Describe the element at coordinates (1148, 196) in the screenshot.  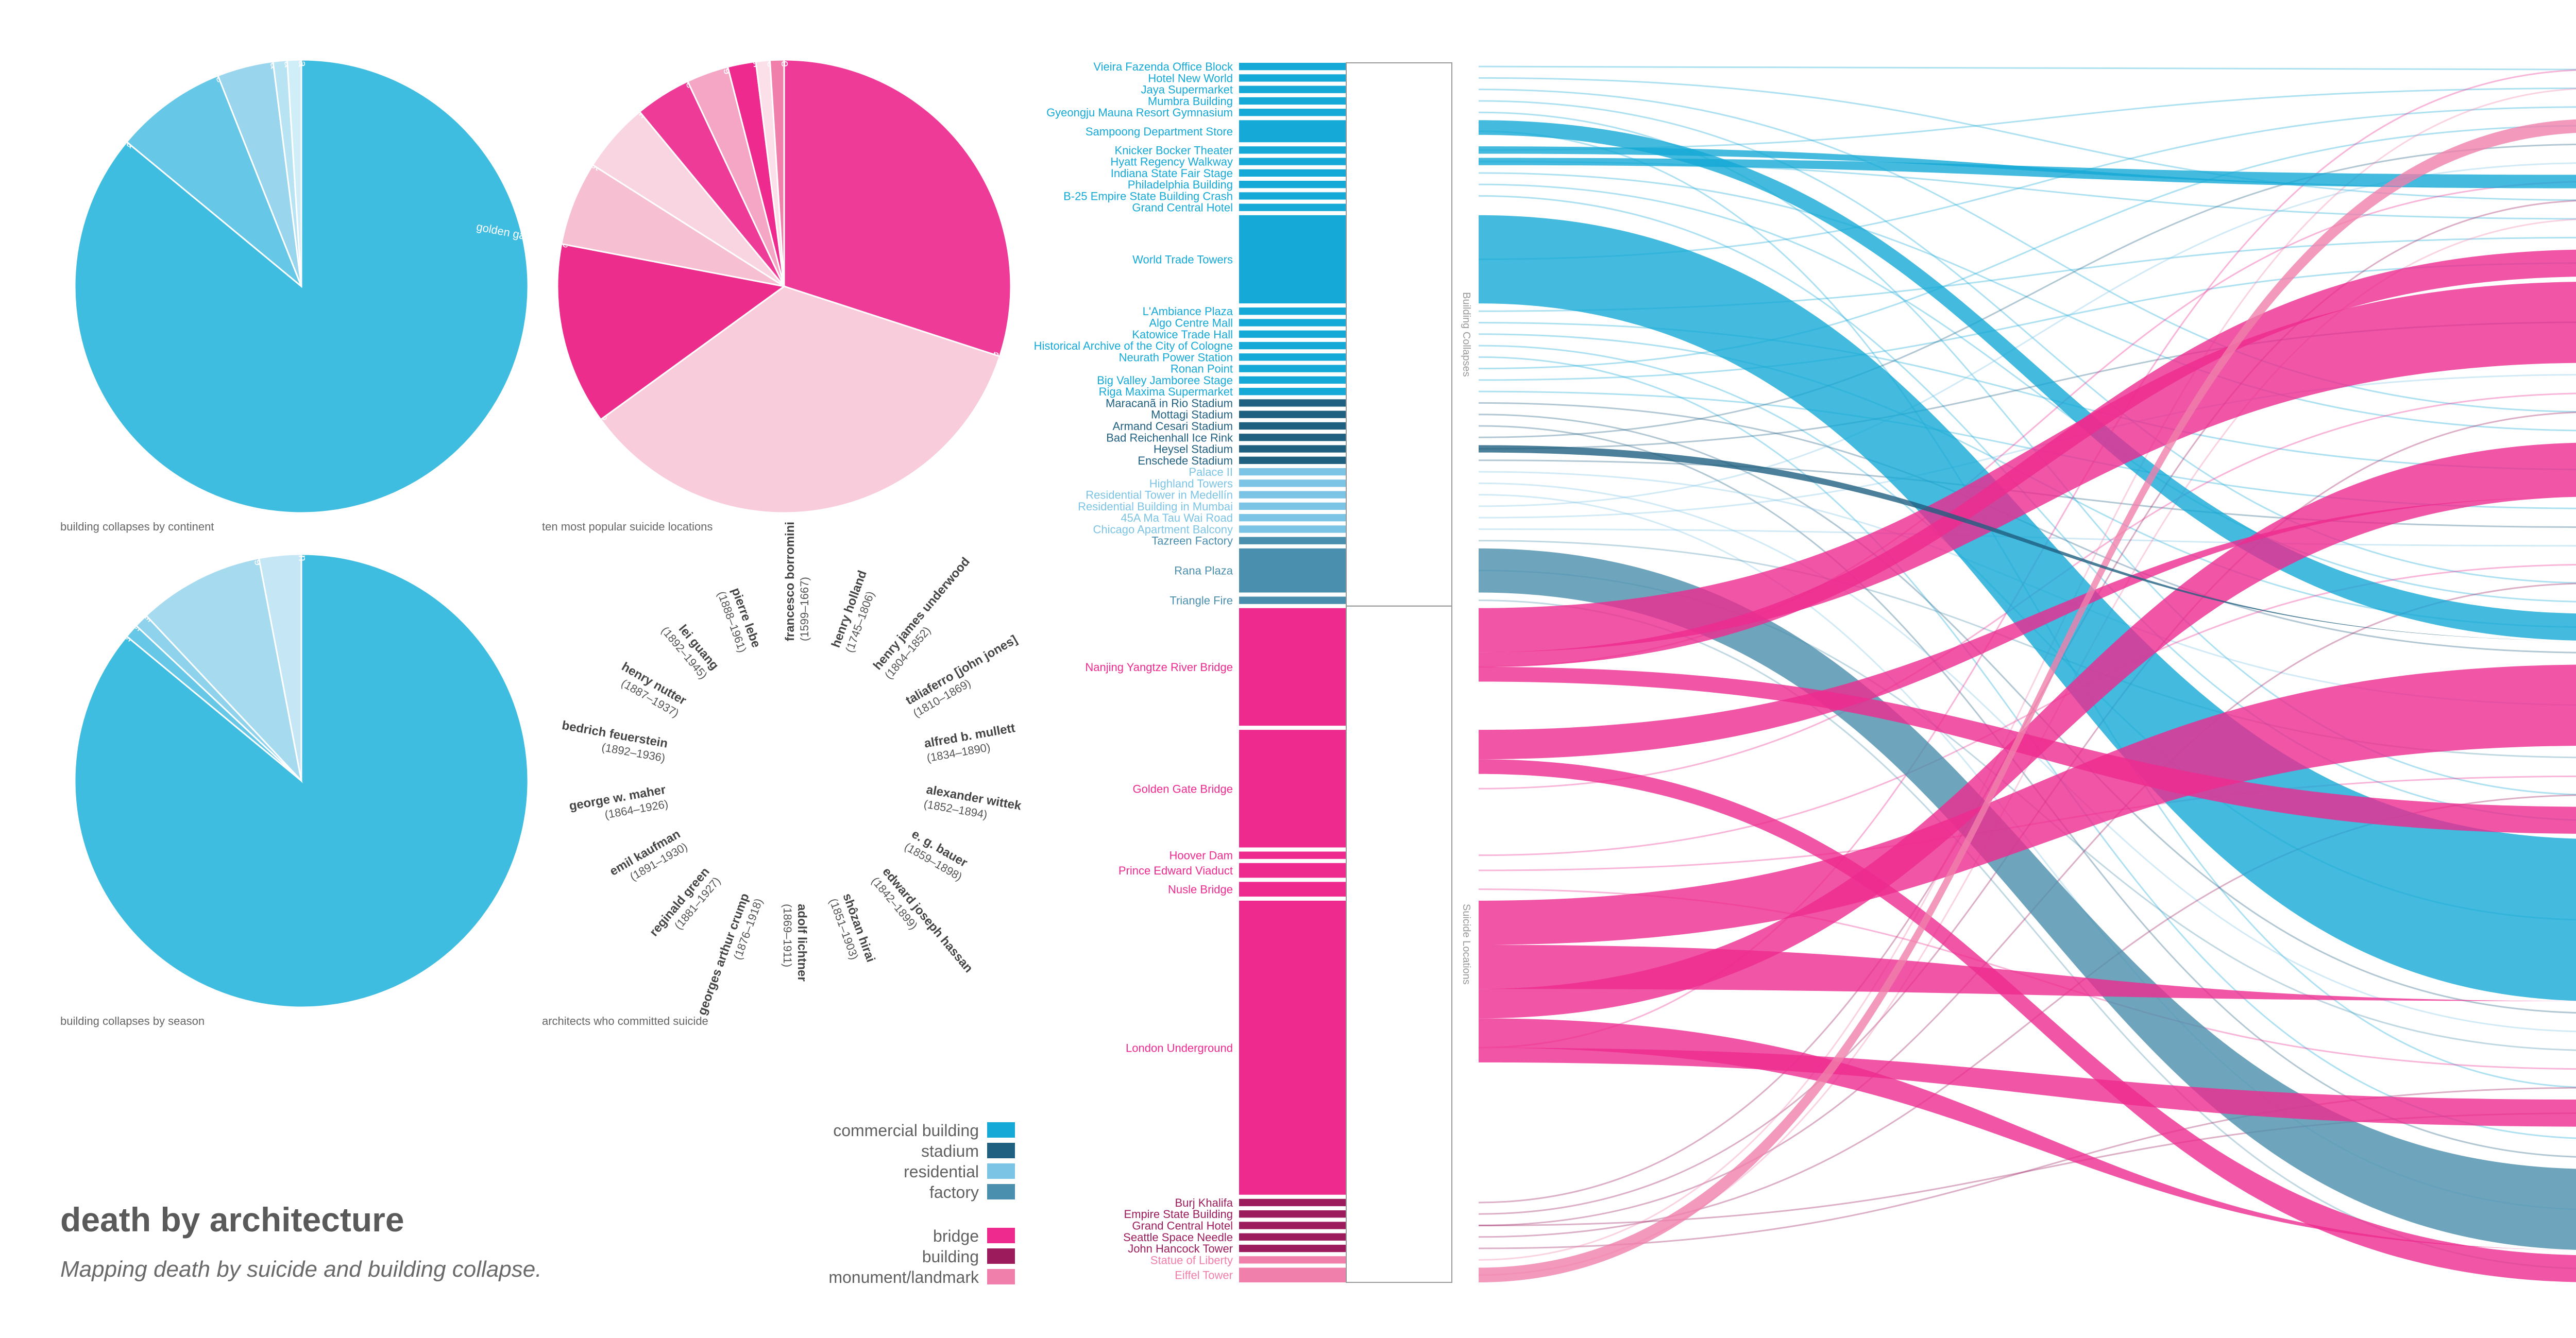
I see `location-label: B-25 Empire State Building Crash` at that location.